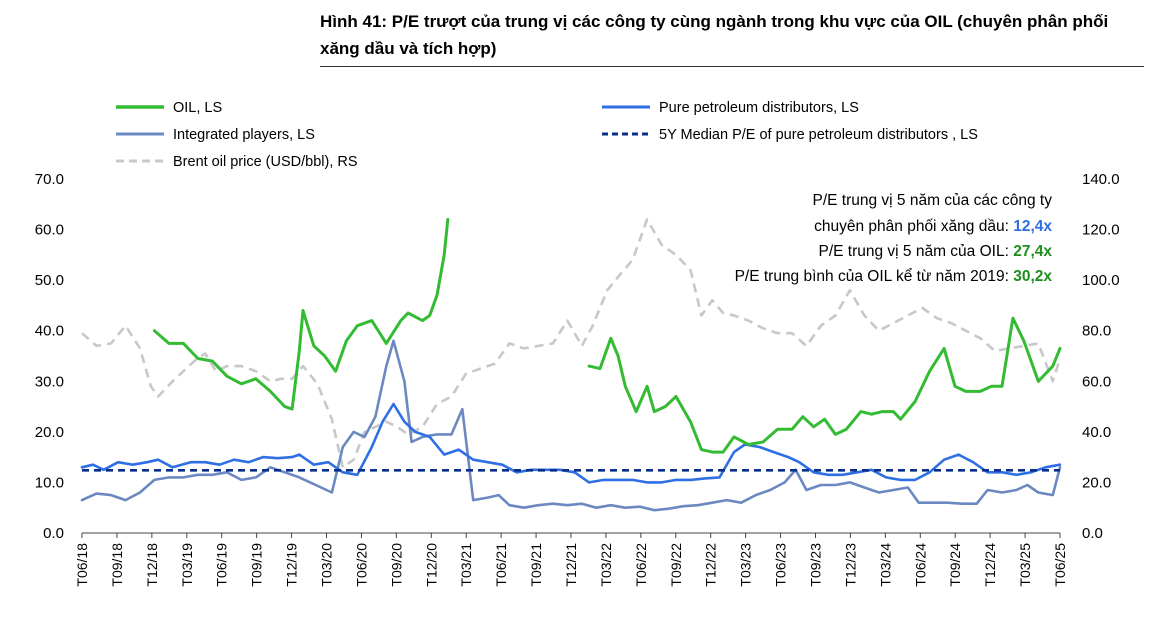 Image resolution: width=1162 pixels, height=640 pixels. I want to click on annotation-line: P/E trung vị 5 năm của các công ty, so click(932, 200).